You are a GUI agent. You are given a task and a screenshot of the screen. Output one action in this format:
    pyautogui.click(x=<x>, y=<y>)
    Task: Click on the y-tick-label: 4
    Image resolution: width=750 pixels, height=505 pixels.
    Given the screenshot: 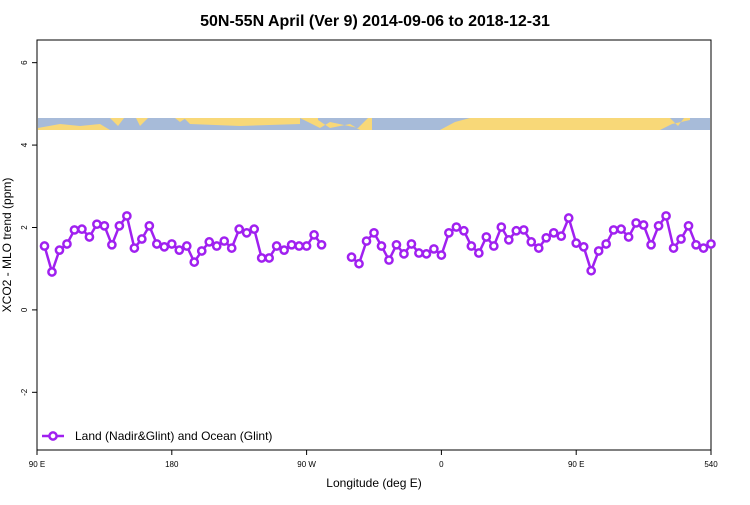 What is the action you would take?
    pyautogui.click(x=24, y=144)
    